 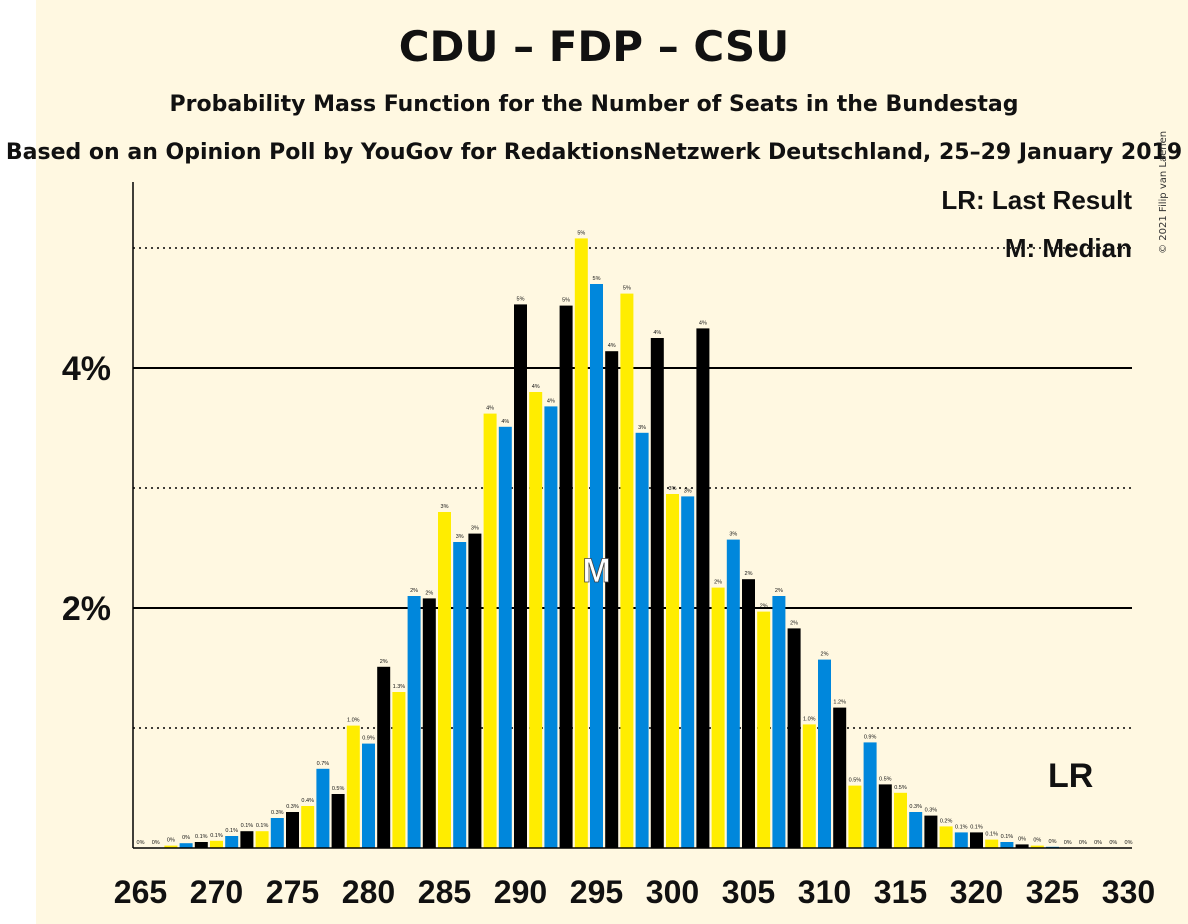 I want to click on bar-label-seat-302: 4%, so click(x=703, y=323).